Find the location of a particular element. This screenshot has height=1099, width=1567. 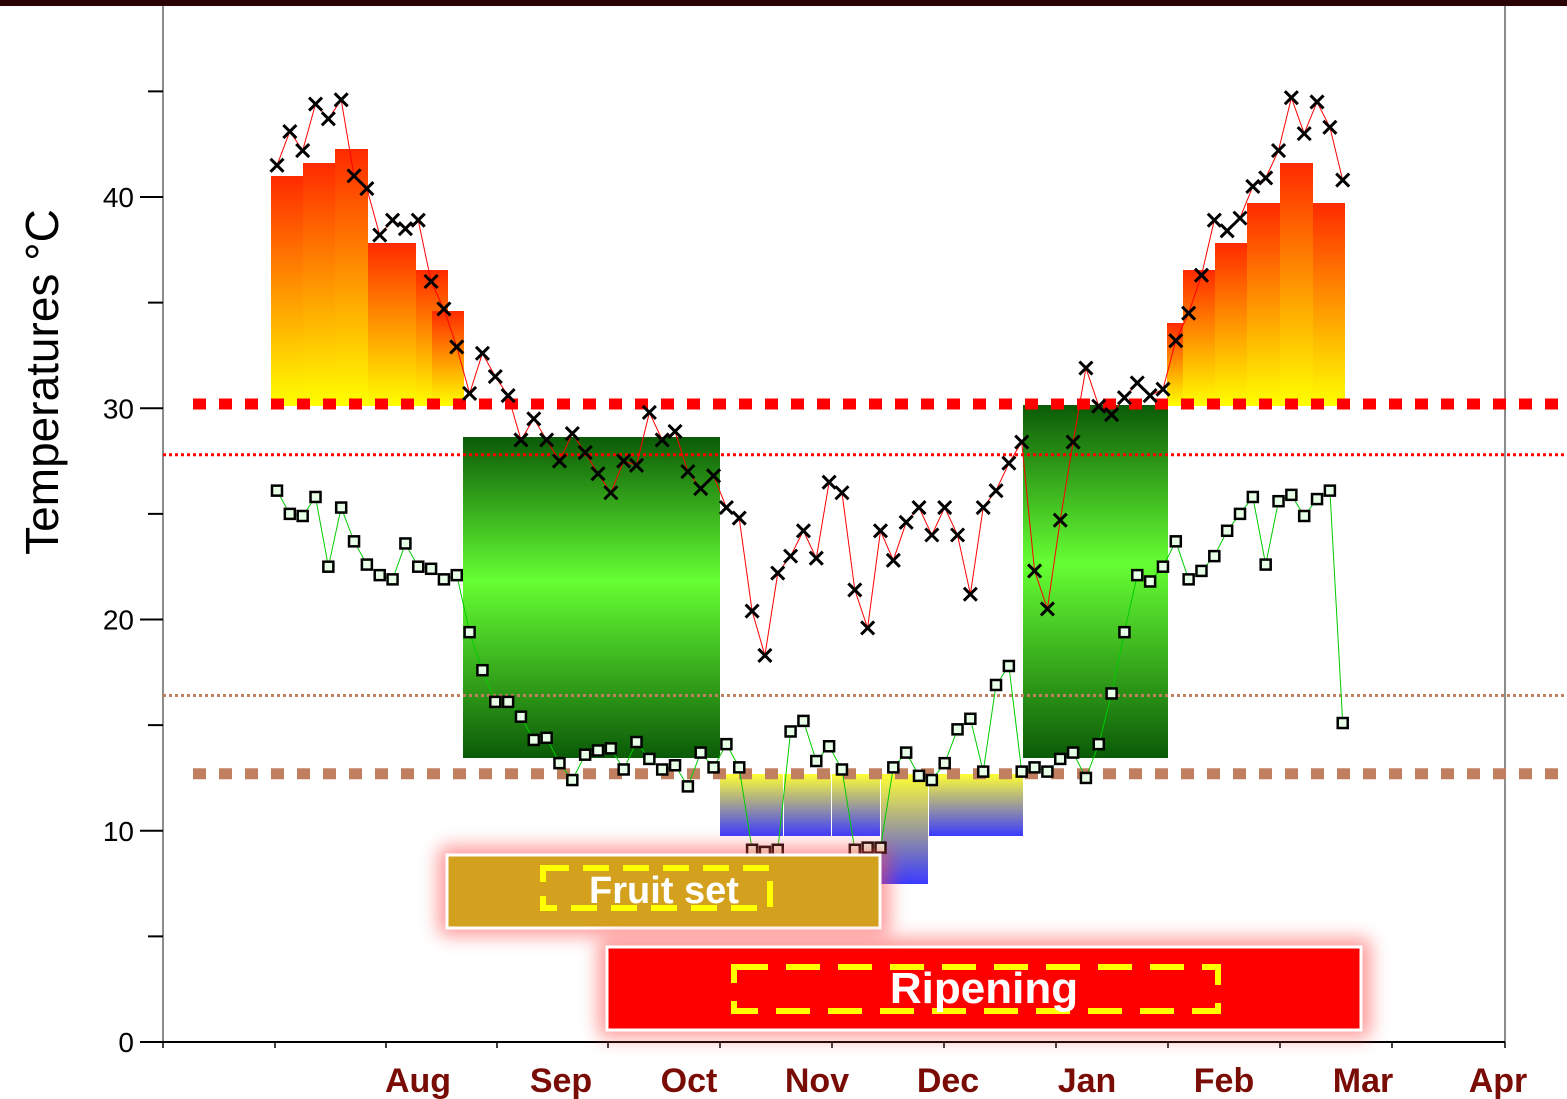

y-tick-label: 40 is located at coordinates (118, 197).